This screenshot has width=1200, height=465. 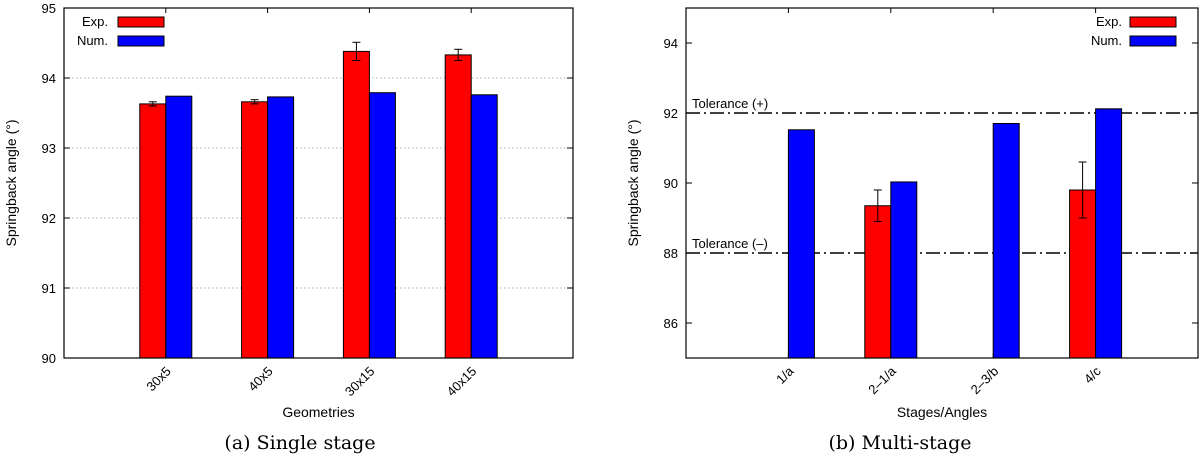 I want to click on y-tick-label: 86, so click(x=671, y=323).